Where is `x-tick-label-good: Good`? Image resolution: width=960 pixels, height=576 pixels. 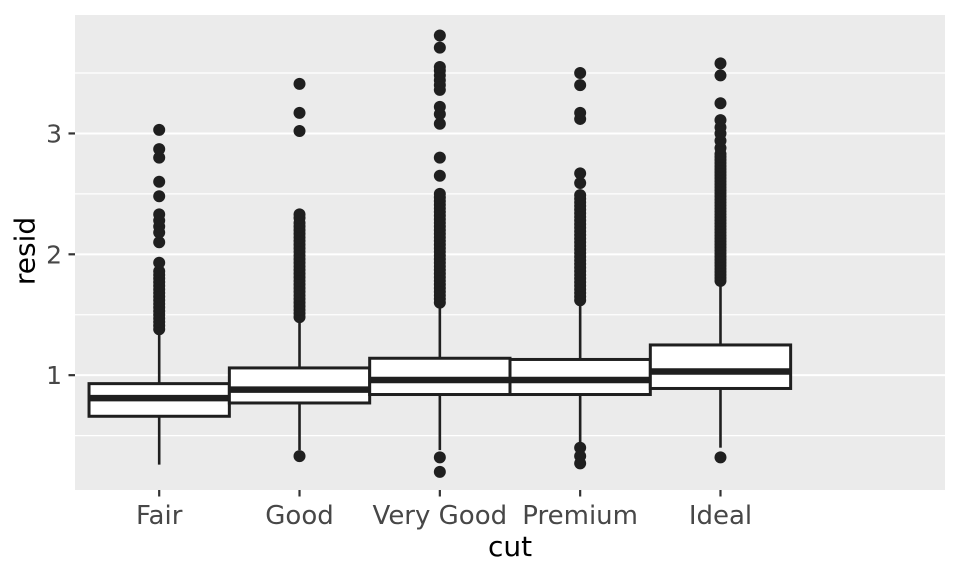 x-tick-label-good: Good is located at coordinates (299, 516).